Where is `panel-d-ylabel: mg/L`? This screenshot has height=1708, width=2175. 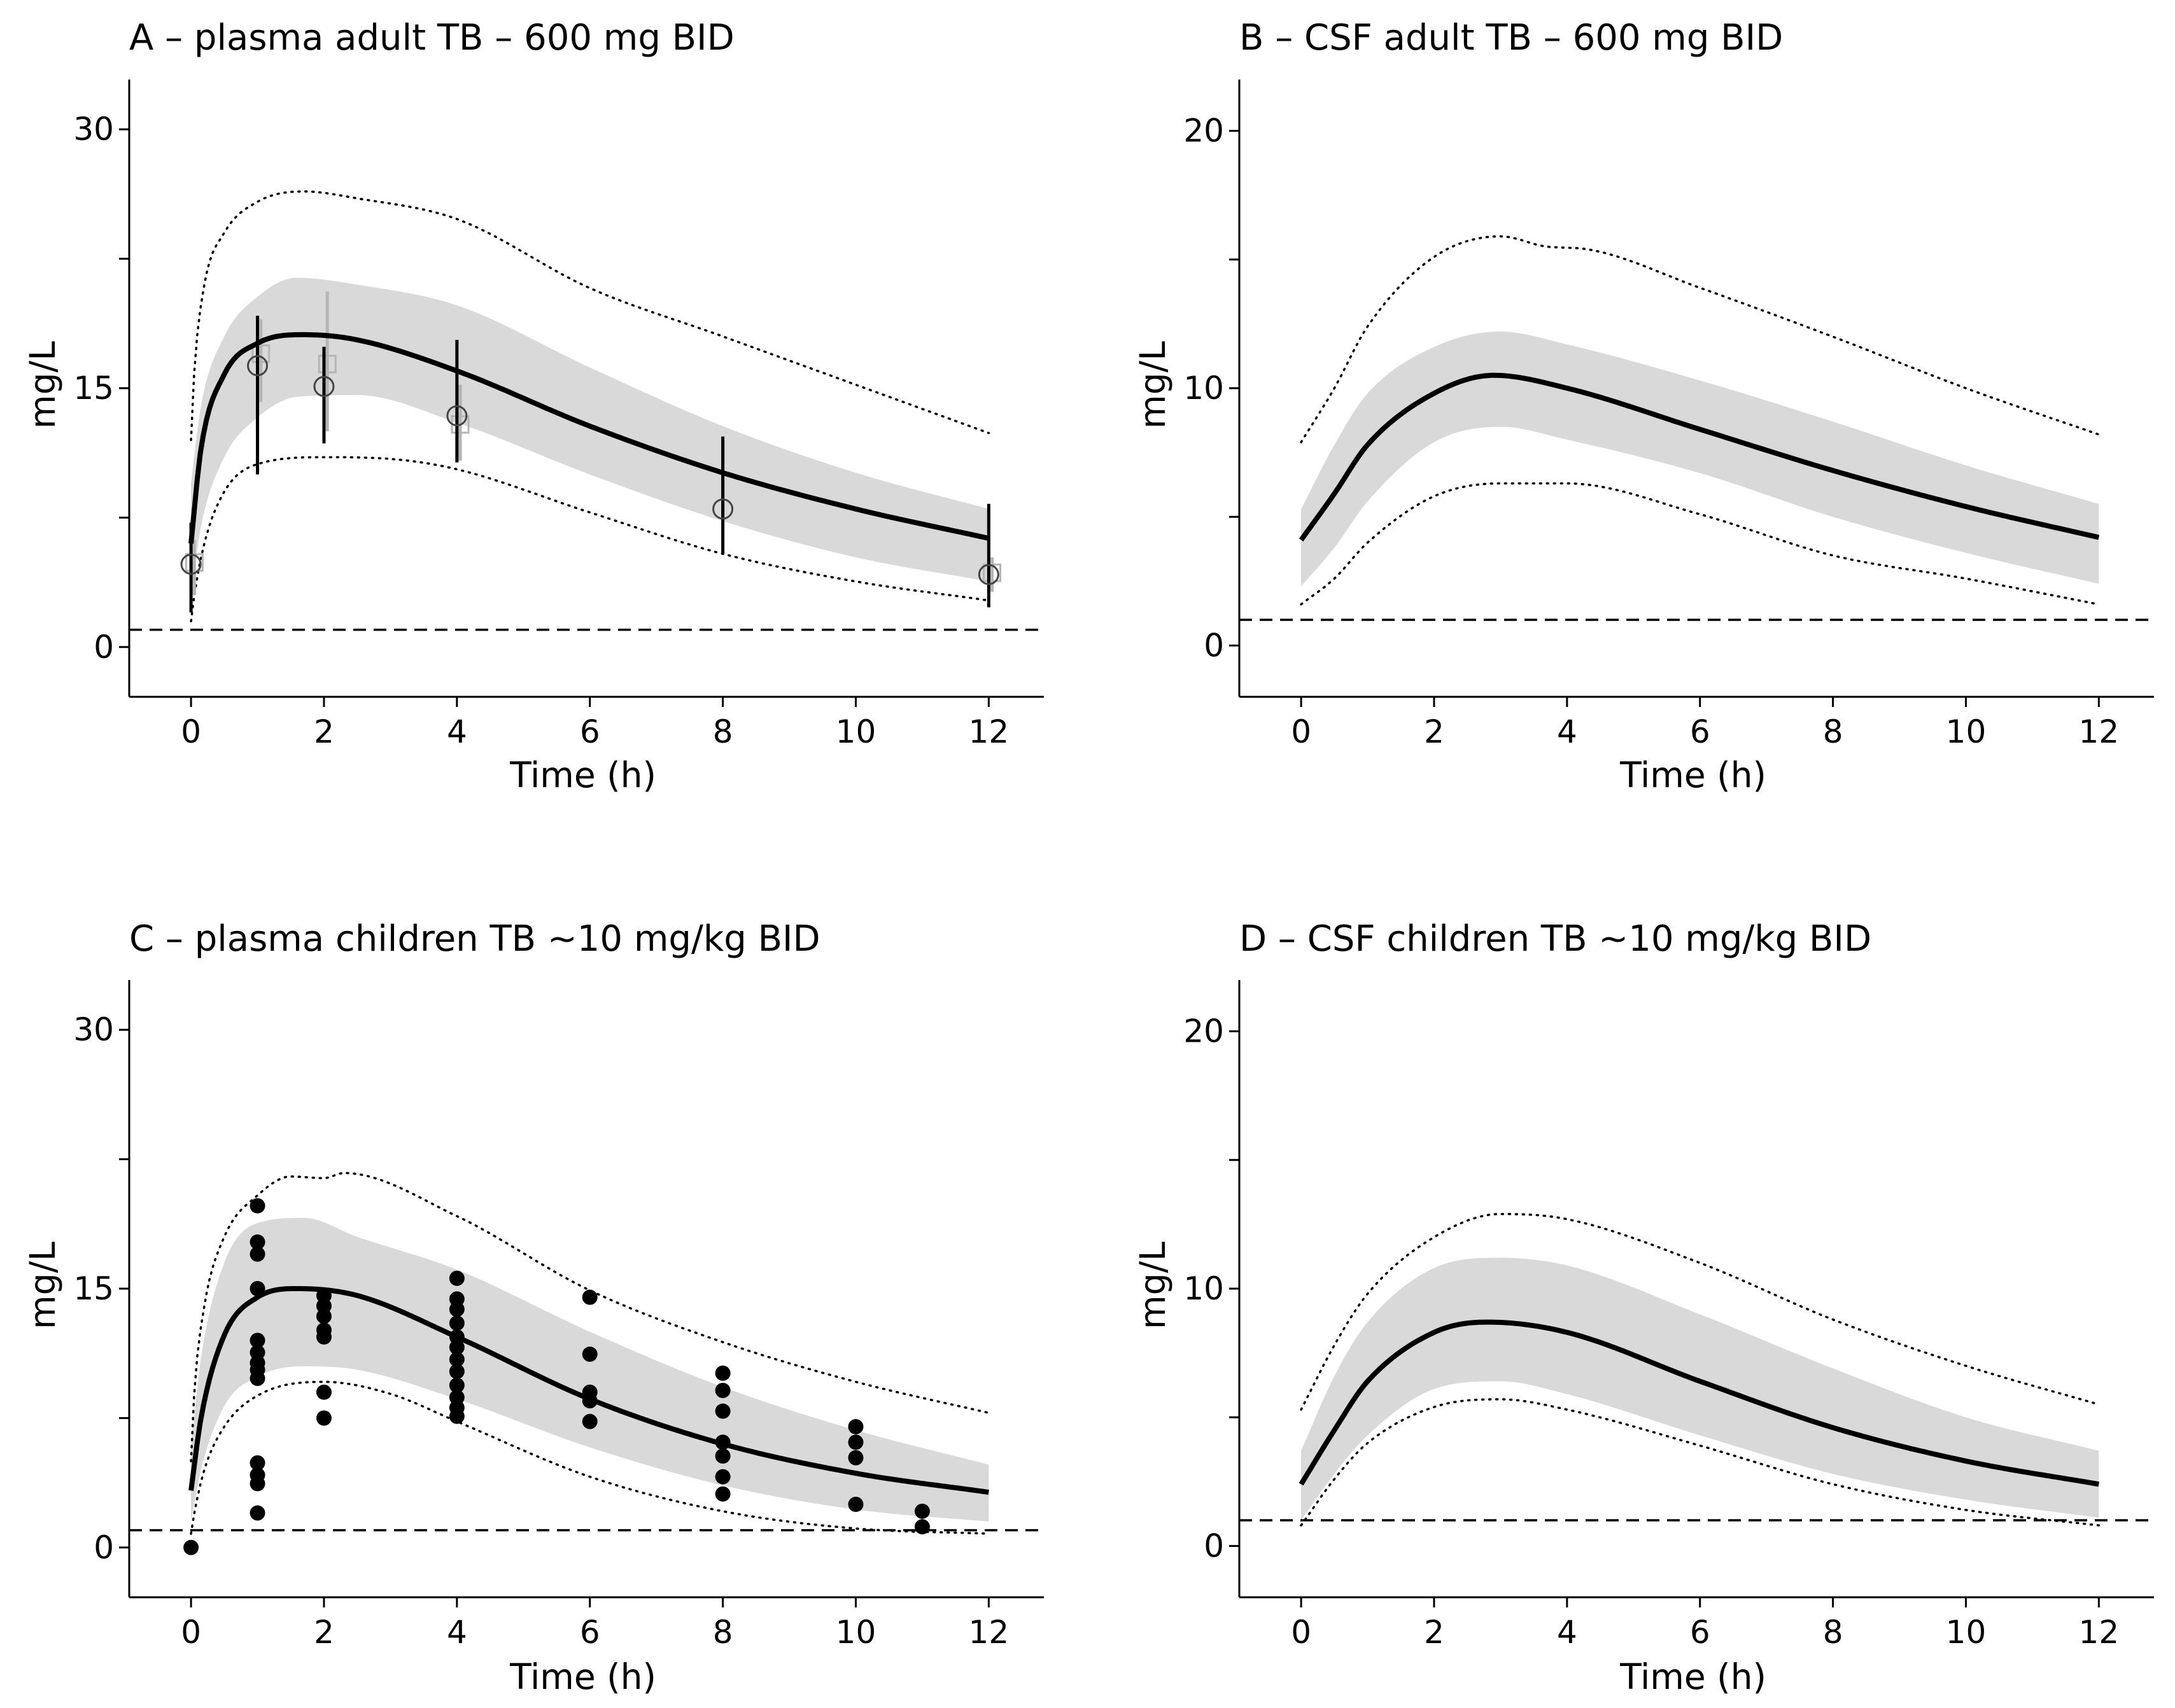
panel-d-ylabel: mg/L is located at coordinates (1152, 1285).